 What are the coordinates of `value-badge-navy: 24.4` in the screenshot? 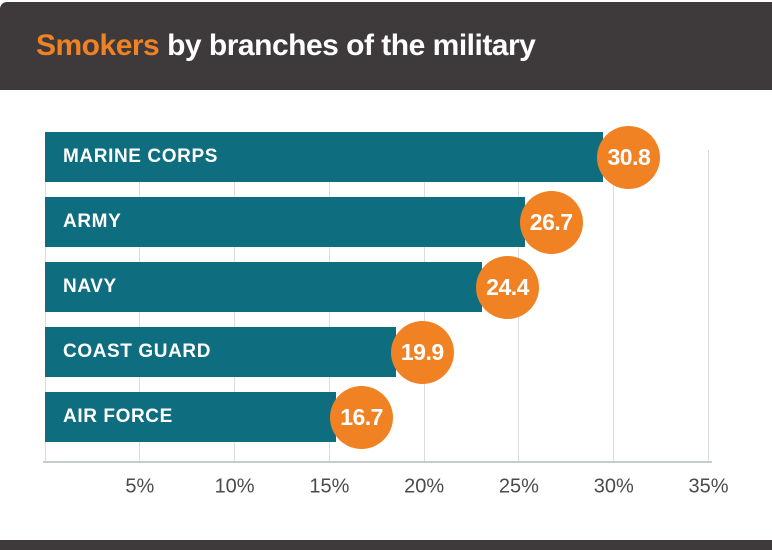 It's located at (508, 287).